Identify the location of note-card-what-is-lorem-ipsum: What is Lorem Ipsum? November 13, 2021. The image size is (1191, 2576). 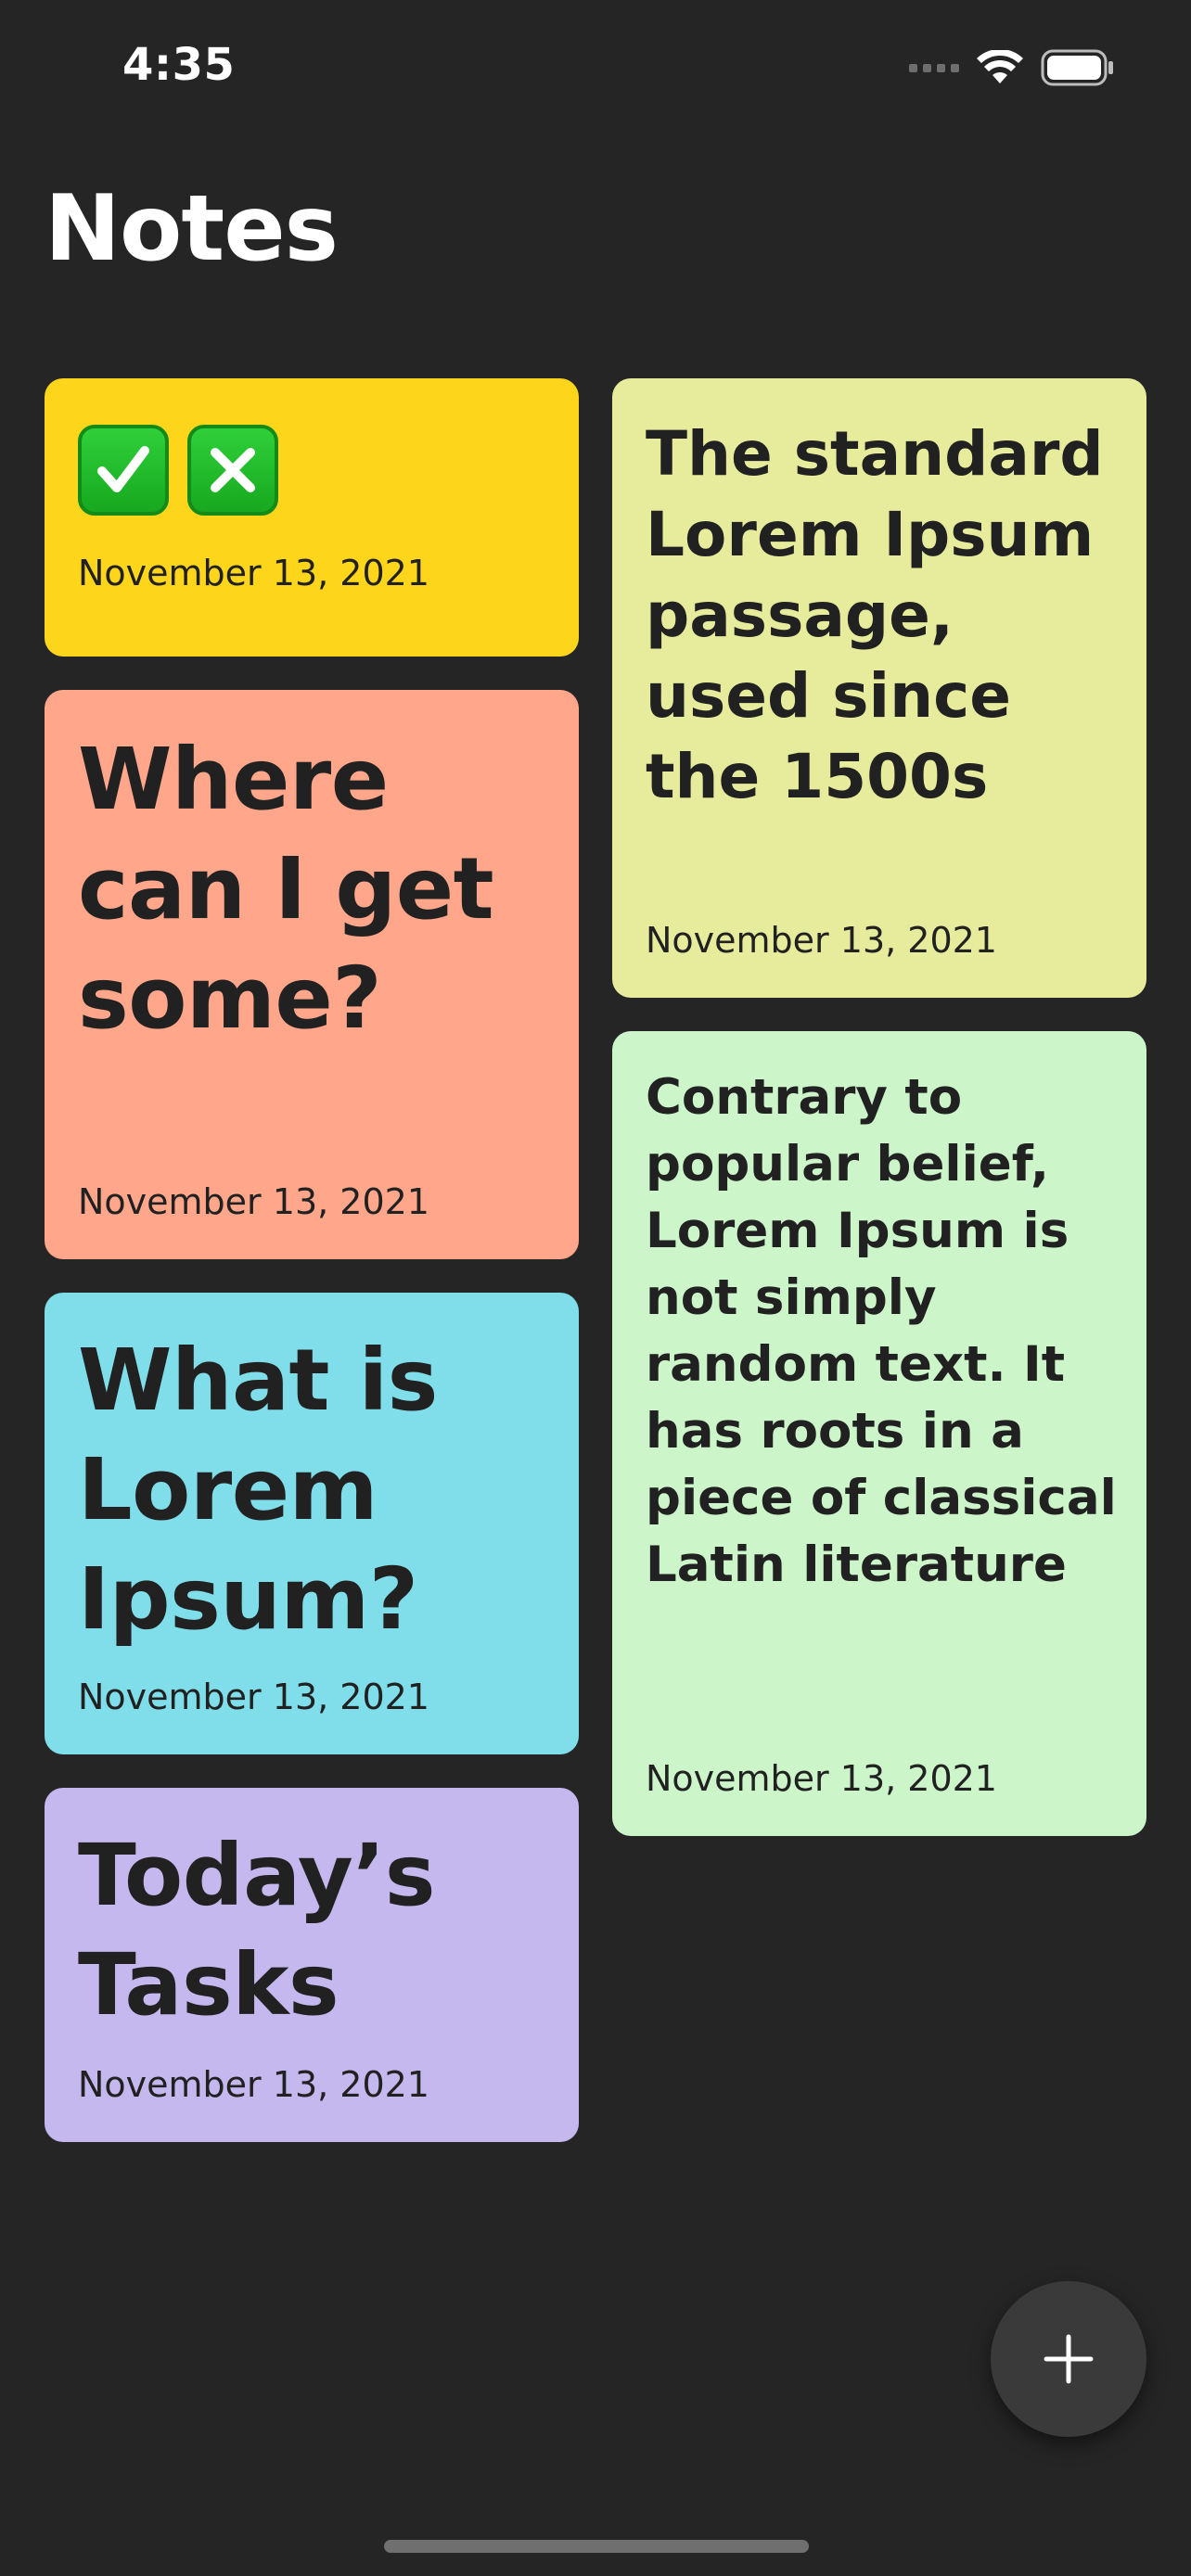
(312, 1524).